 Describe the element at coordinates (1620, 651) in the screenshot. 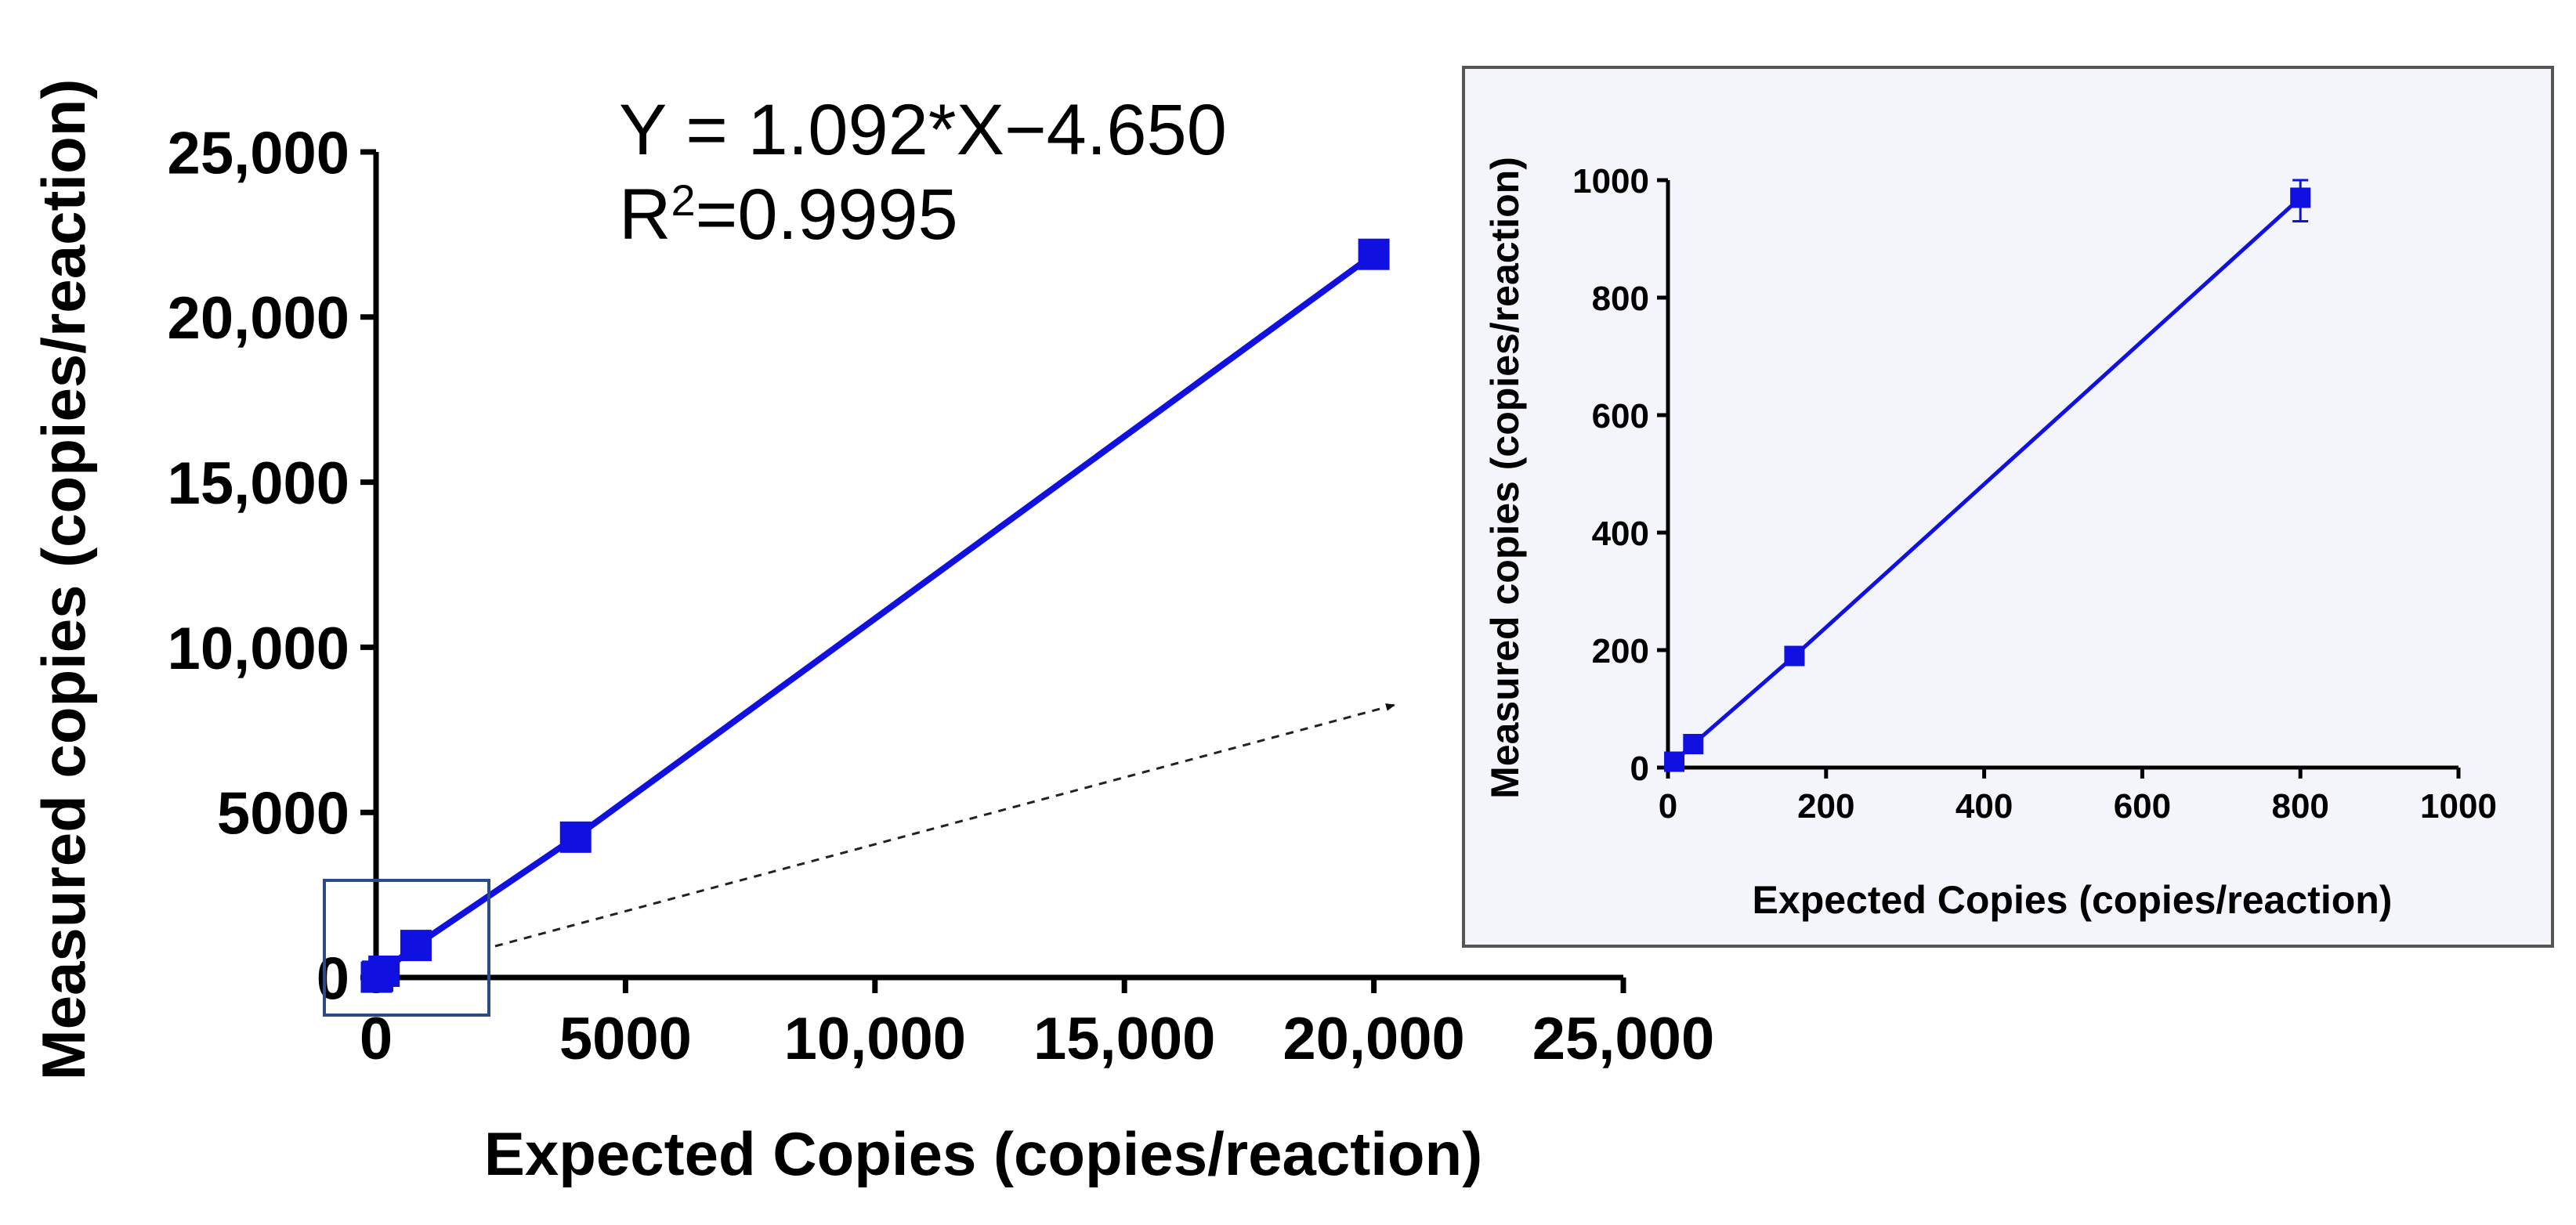

I see `inset-y-tick-label: 200` at that location.